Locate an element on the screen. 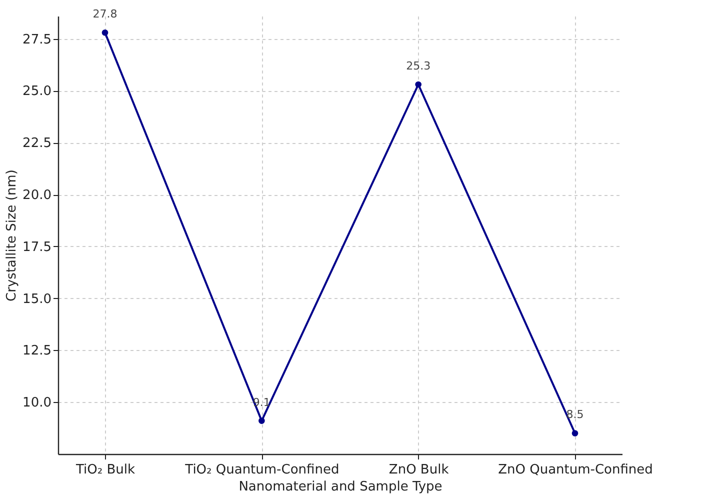 The height and width of the screenshot is (495, 703). x-tick-label: TiO₂ Quantum-Confined is located at coordinates (262, 470).